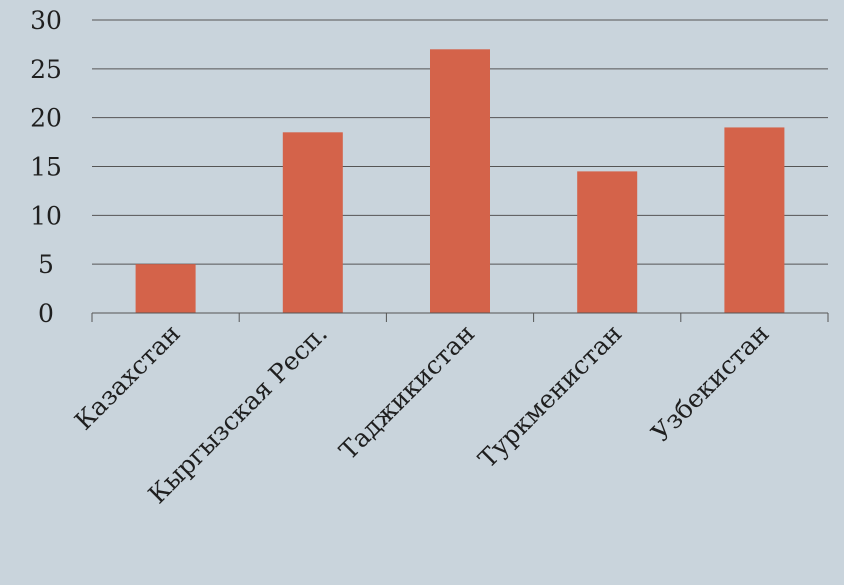  What do you see at coordinates (46, 69) in the screenshot?
I see `y-tick-label: 25` at bounding box center [46, 69].